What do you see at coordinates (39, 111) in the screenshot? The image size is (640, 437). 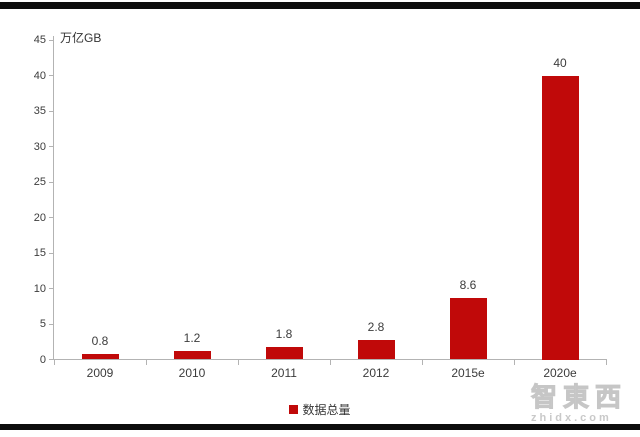 I see `y-tick-label: 35` at bounding box center [39, 111].